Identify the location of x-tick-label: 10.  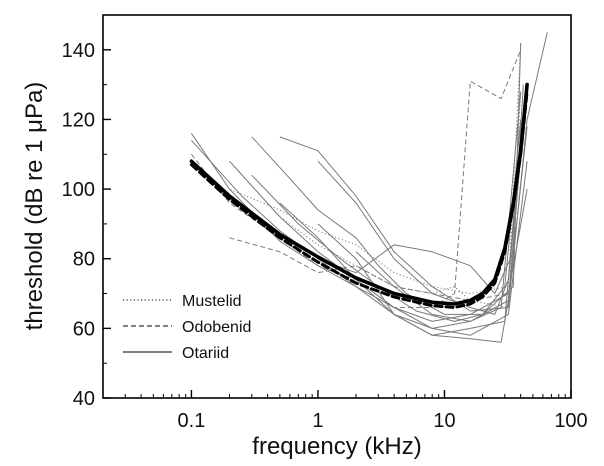
(444, 421).